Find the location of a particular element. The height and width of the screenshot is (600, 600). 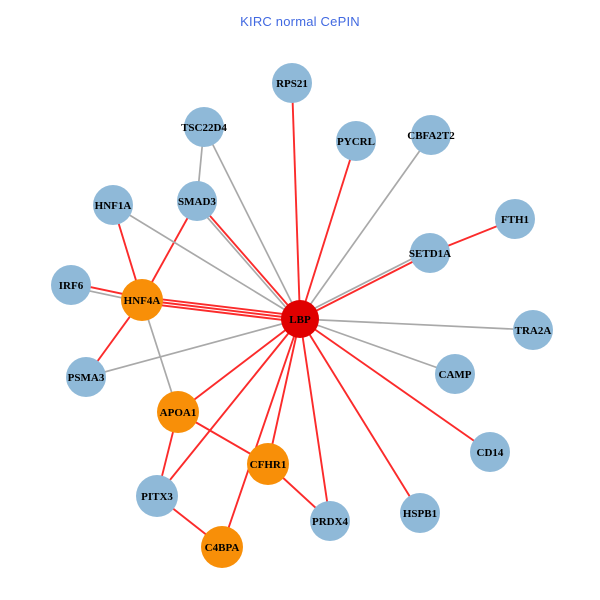

node-label-c4bpa: C4BPA is located at coordinates (222, 548).